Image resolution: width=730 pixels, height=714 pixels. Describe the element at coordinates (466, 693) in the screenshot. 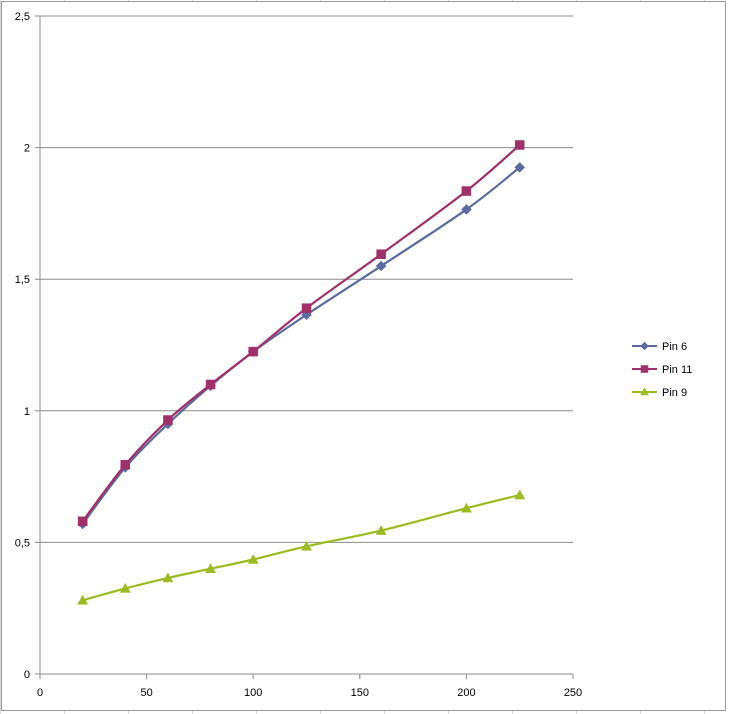

I see `x-tick-label: 200` at that location.